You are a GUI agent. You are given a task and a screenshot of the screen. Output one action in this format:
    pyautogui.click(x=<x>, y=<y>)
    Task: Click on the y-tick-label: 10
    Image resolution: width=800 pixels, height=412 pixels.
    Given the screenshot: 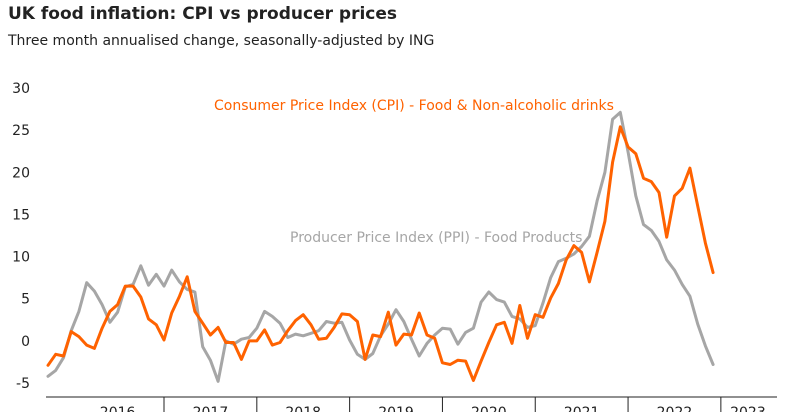 What is the action you would take?
    pyautogui.click(x=21, y=258)
    